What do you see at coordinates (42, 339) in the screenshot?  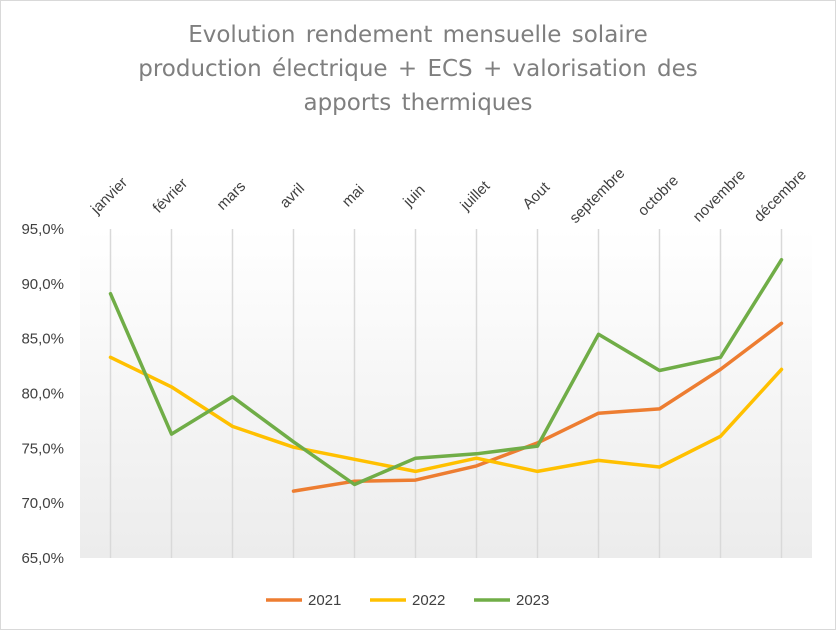 I see `y-tick-label: 85,0%` at bounding box center [42, 339].